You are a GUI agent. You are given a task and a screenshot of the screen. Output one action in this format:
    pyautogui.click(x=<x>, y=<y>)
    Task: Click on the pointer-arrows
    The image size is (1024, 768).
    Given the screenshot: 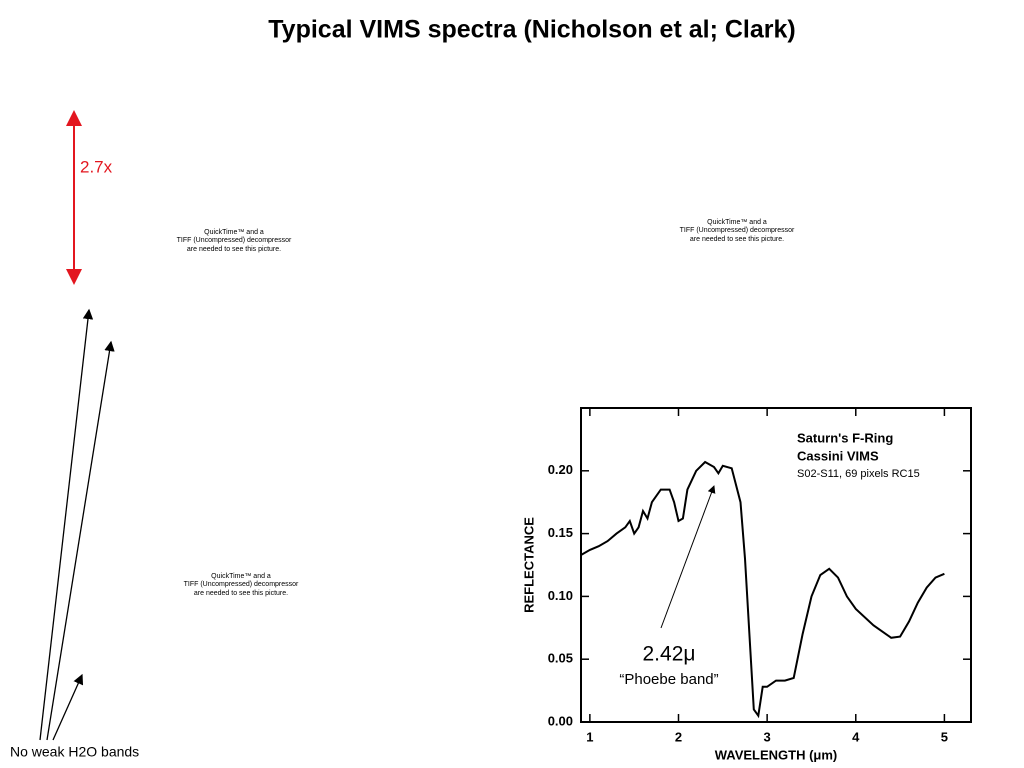 What is the action you would take?
    pyautogui.click(x=77, y=524)
    